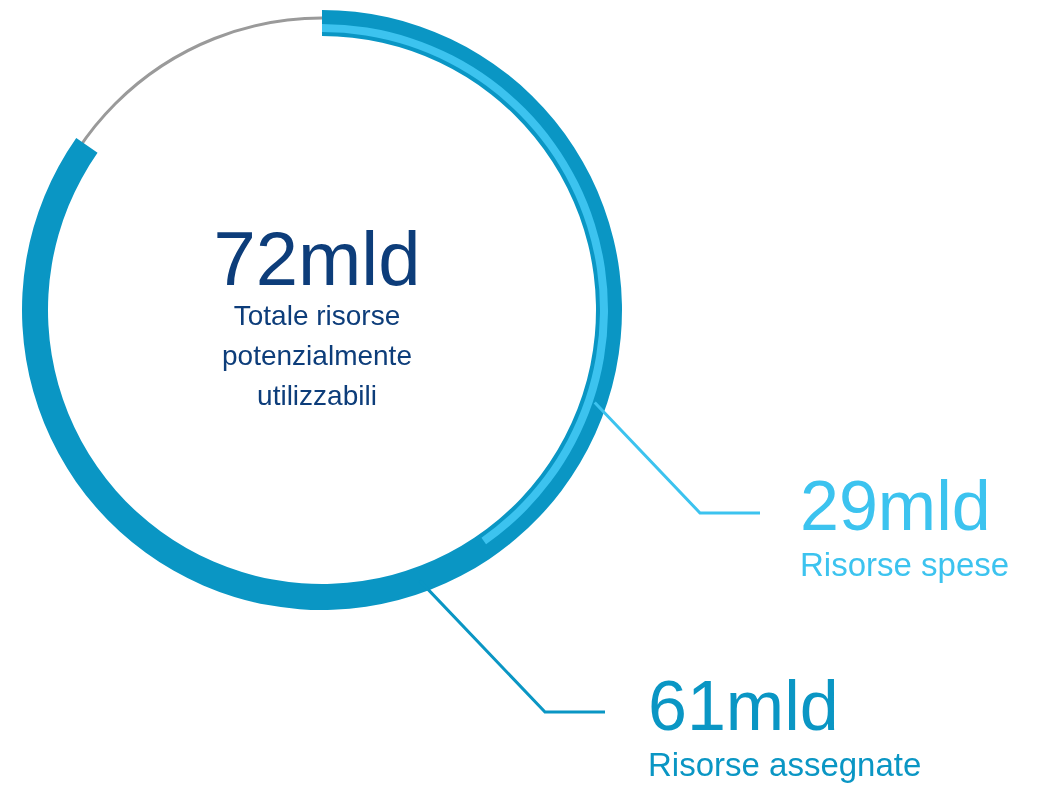 This screenshot has height=785, width=1060. Describe the element at coordinates (895, 506) in the screenshot. I see `data-label: 29mld` at that location.